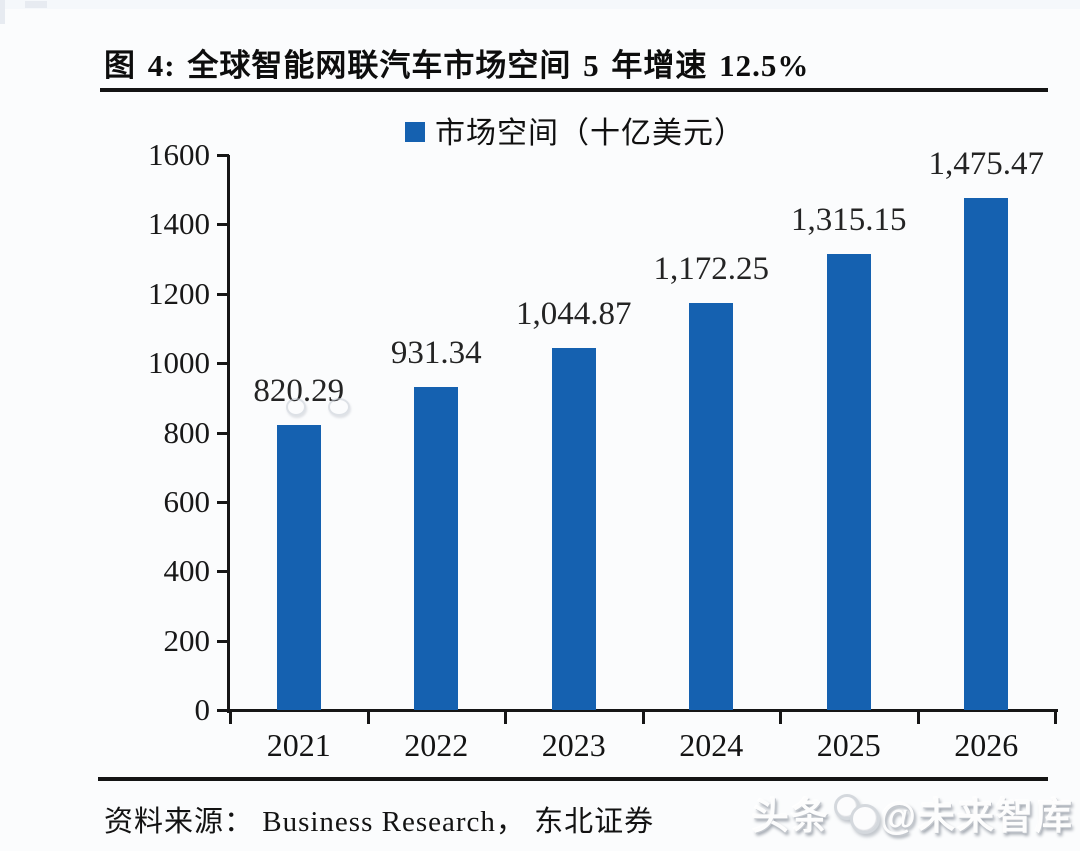 This screenshot has width=1080, height=851. What do you see at coordinates (976, 816) in the screenshot?
I see `watermark-suffix: @未来智库` at bounding box center [976, 816].